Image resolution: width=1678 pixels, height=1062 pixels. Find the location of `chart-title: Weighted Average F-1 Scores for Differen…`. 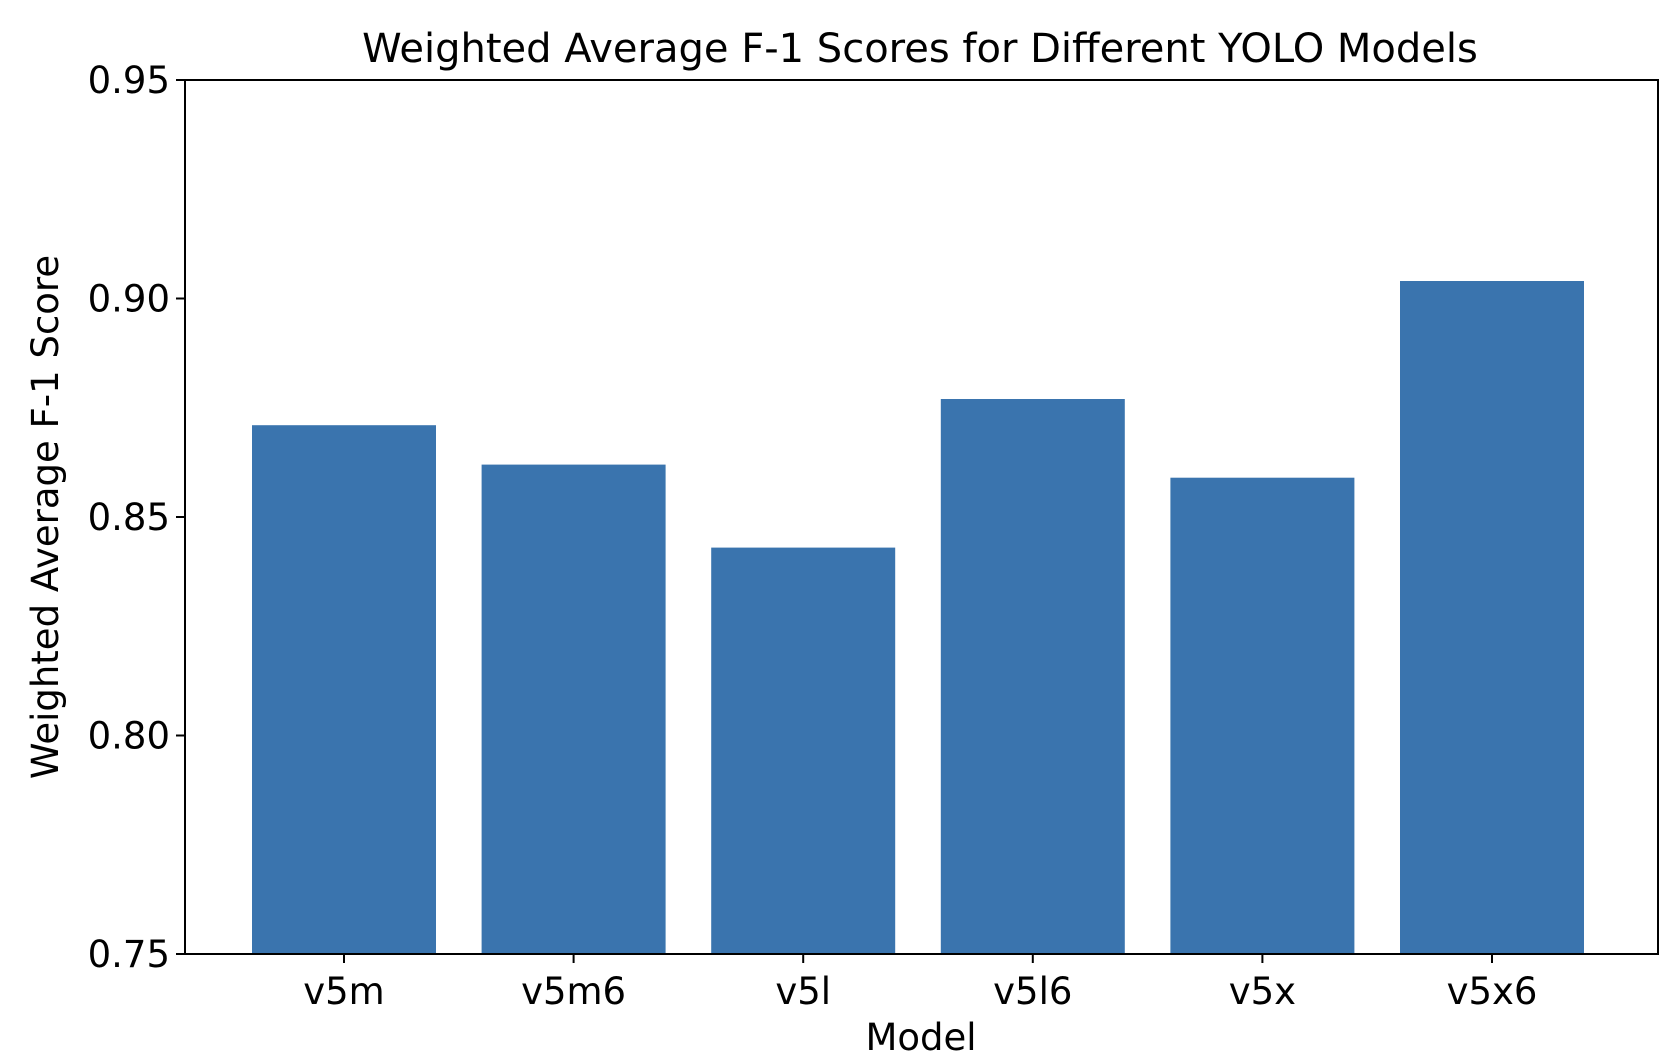

chart-title: Weighted Average F-1 Scores for Differen… is located at coordinates (920, 49).